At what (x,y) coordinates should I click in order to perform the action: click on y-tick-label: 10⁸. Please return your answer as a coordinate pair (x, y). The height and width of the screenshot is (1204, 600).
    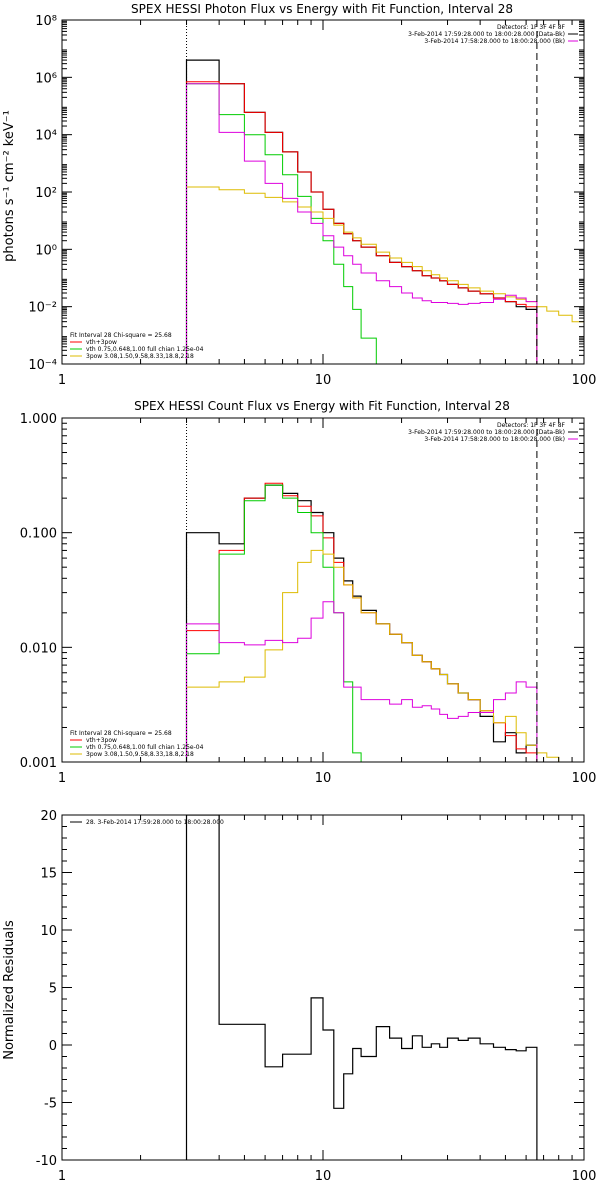
    Looking at the image, I should click on (46, 21).